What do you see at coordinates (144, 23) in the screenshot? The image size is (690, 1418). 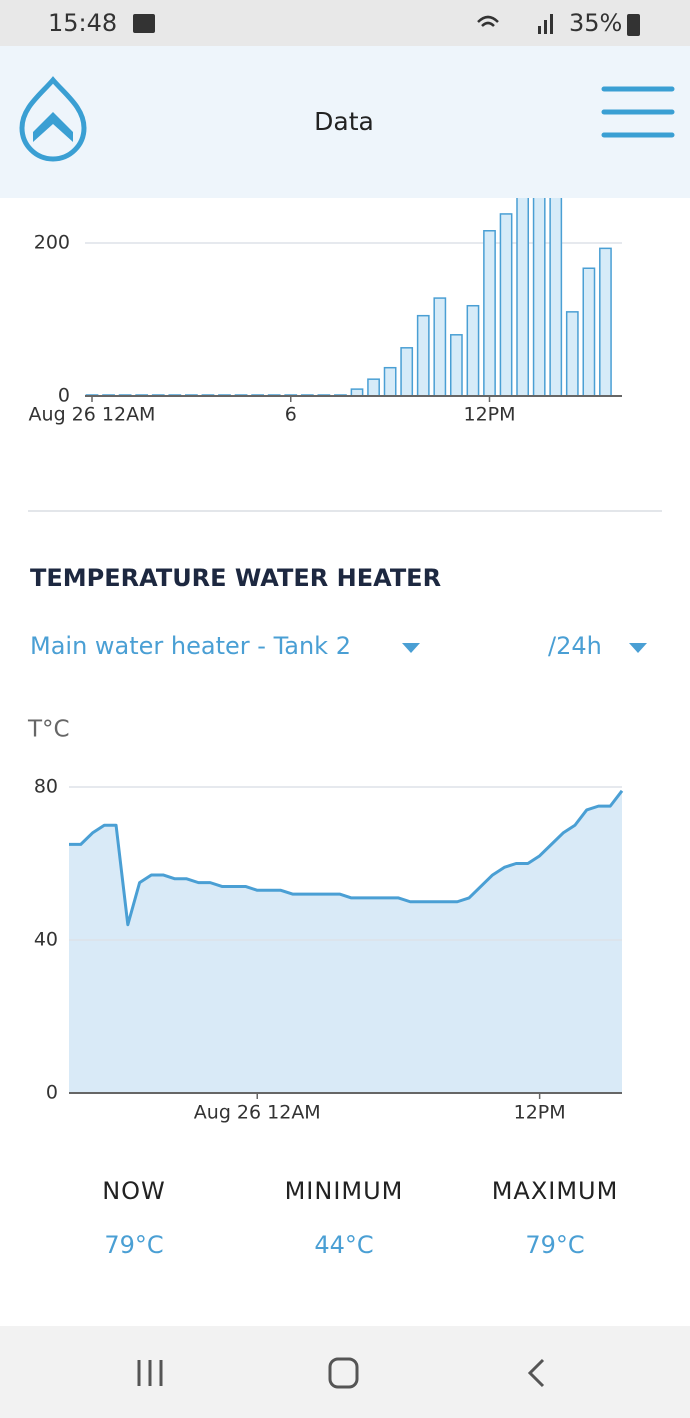 I see `gallery-icon` at bounding box center [144, 23].